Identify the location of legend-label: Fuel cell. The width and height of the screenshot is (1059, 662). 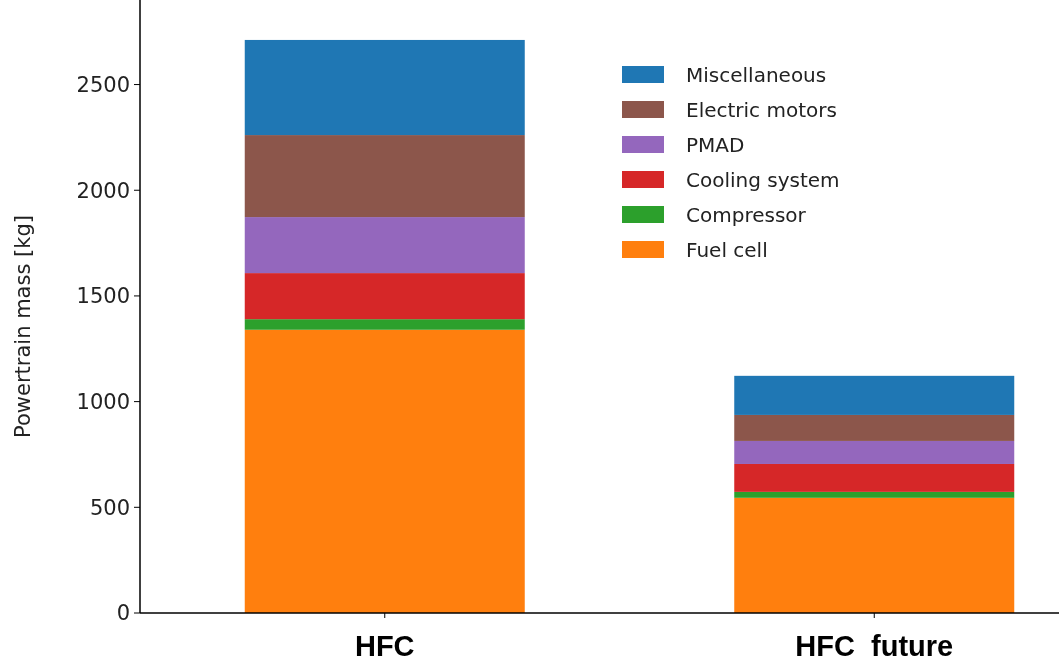
(727, 250).